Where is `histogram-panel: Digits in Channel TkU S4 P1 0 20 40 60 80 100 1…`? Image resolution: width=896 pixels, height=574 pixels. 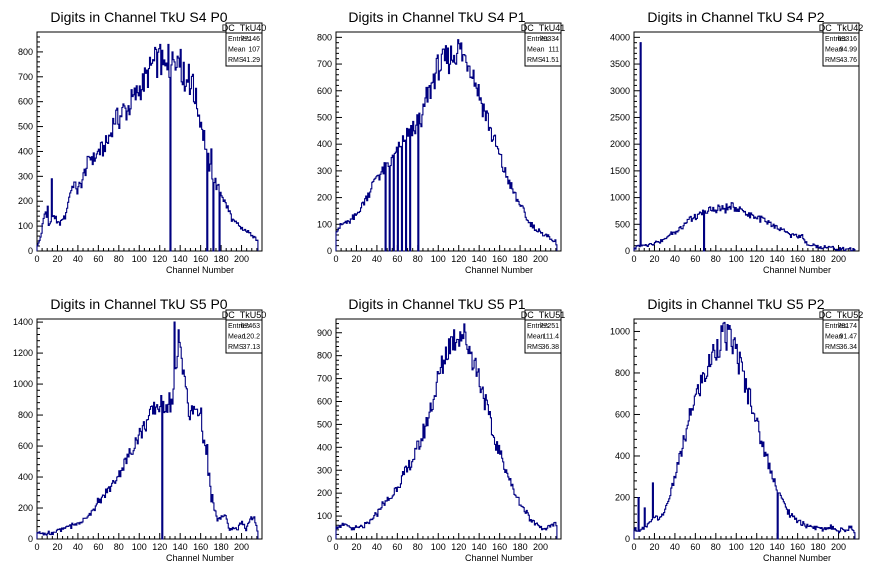 histogram-panel: Digits in Channel TkU S4 P1 0 20 40 60 80 100 1… is located at coordinates (441, 142).